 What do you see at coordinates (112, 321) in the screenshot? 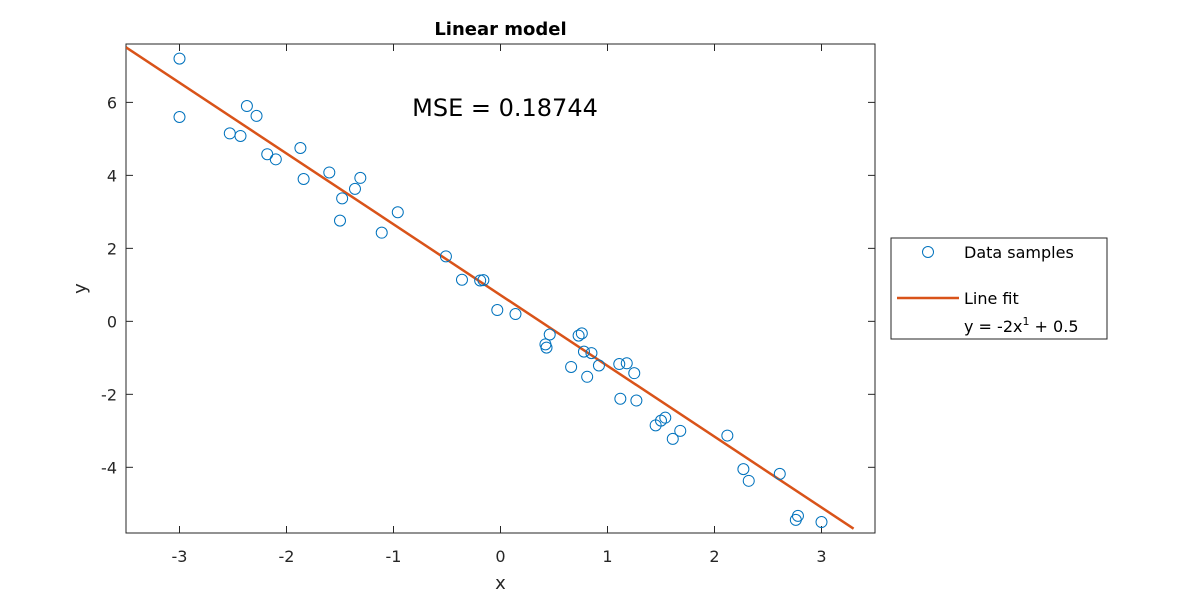
I see `y-tick-label: 0` at bounding box center [112, 321].